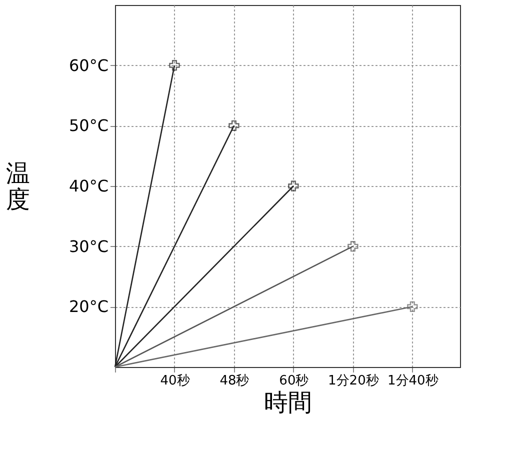 The image size is (521, 459). Describe the element at coordinates (18, 187) in the screenshot. I see `y-axis-title: 温度` at that location.